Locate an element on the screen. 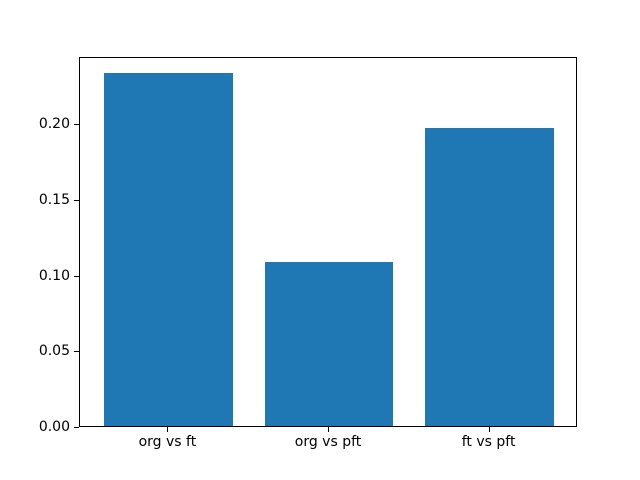 The width and height of the screenshot is (640, 480). x-axis-category-label: ft vs pft is located at coordinates (488, 442).